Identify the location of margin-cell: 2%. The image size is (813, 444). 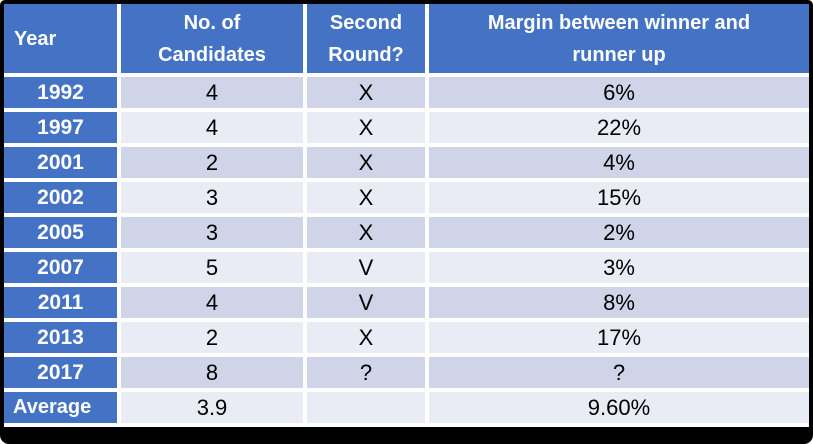
(619, 234).